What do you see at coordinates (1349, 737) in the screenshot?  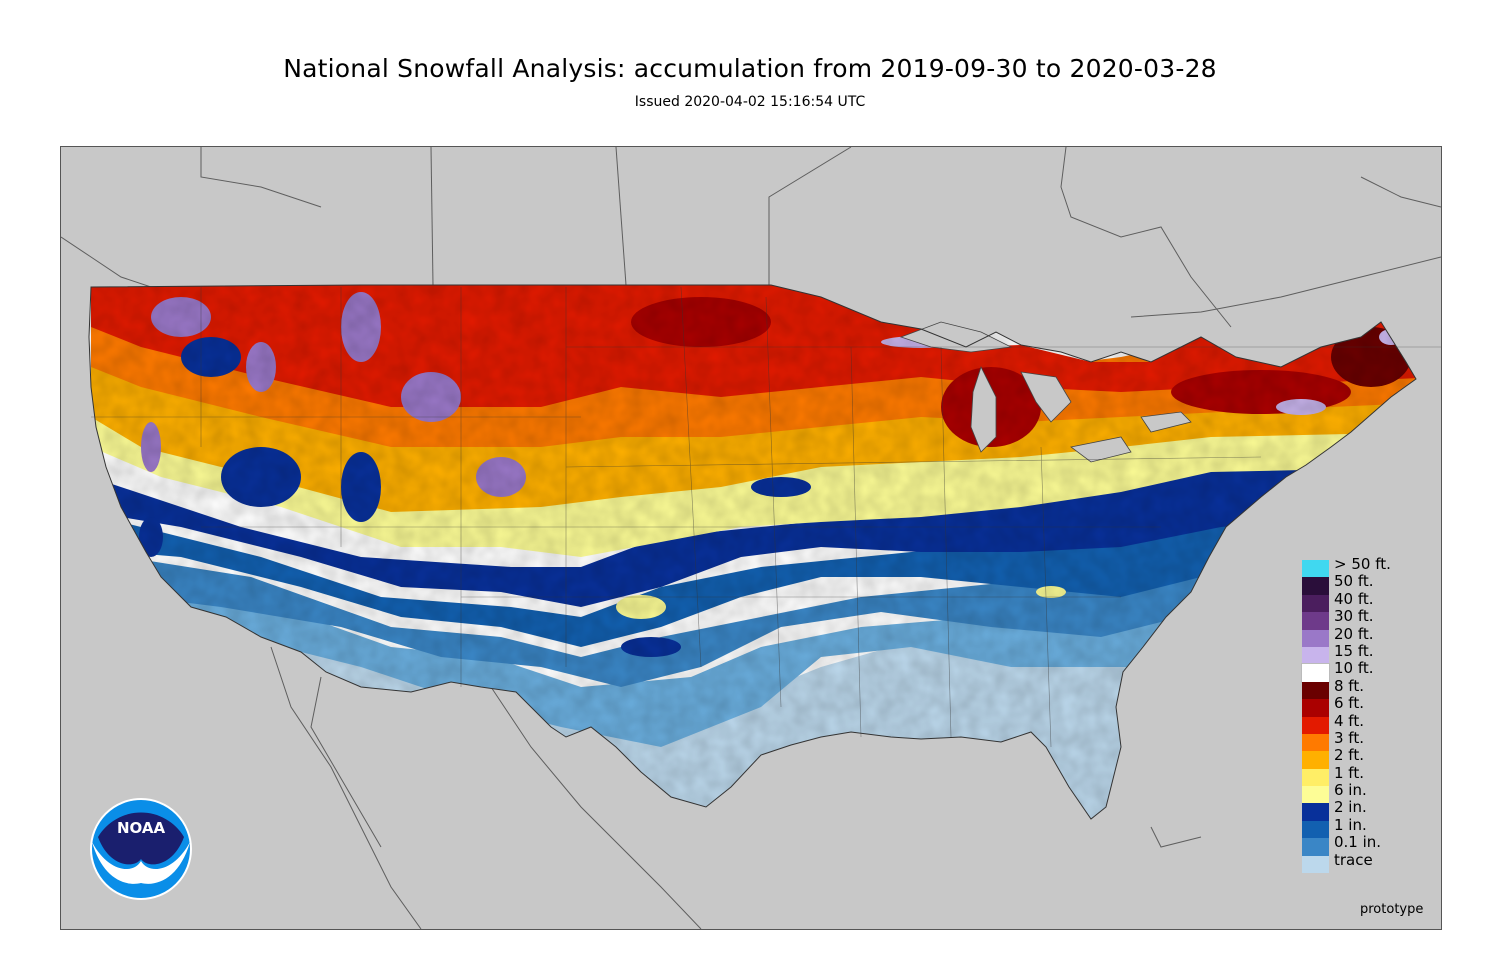 I see `legend-label: 3 ft.` at bounding box center [1349, 737].